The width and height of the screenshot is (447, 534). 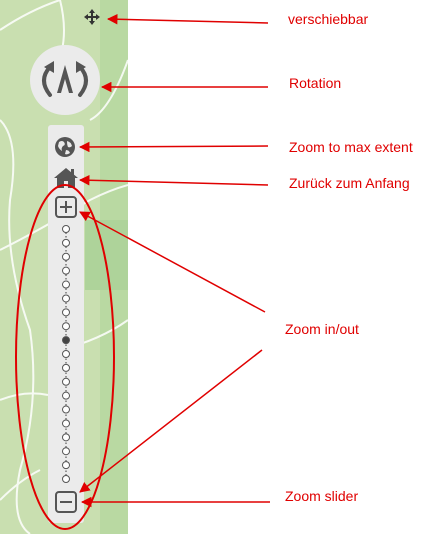 I want to click on zoom-slider, so click(x=66, y=354).